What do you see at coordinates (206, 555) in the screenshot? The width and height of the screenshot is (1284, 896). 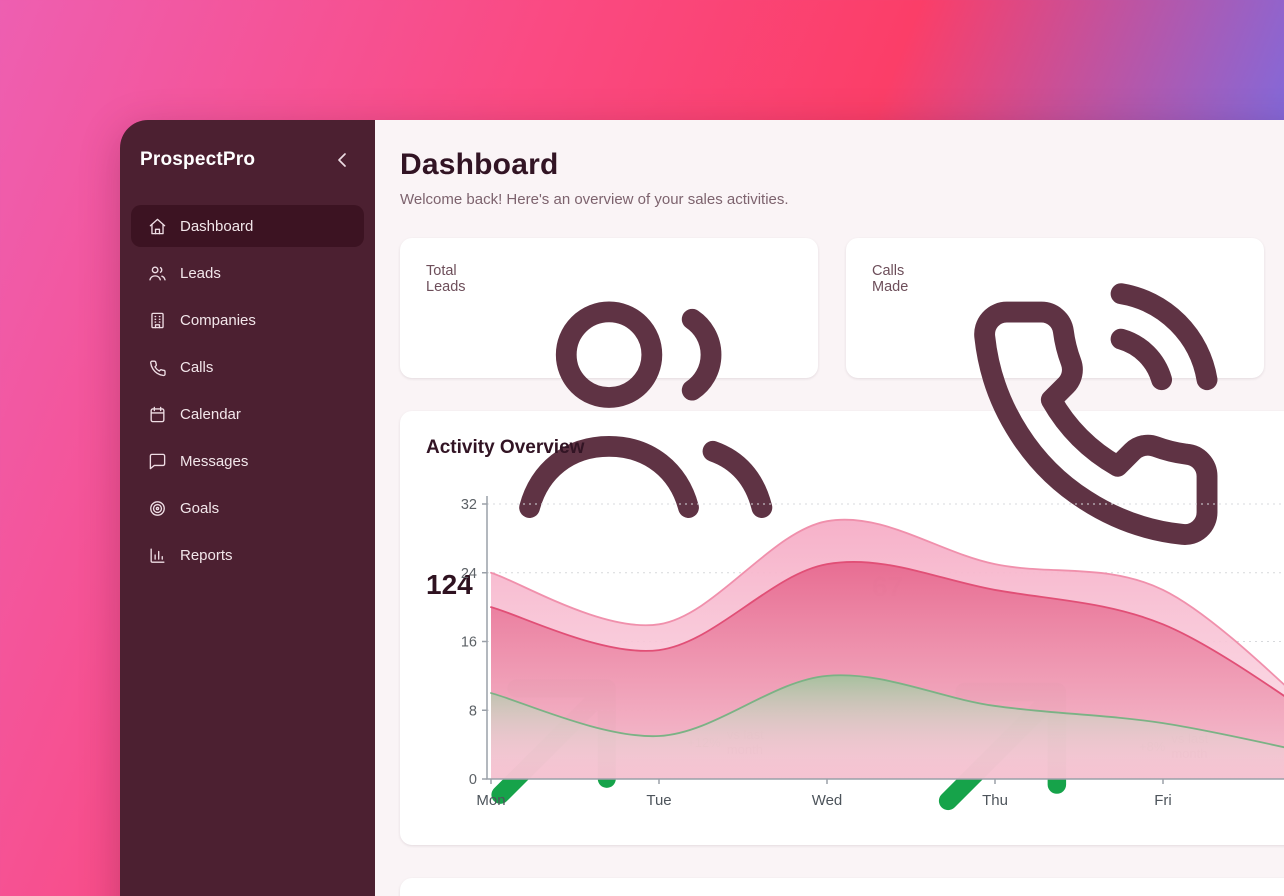 I see `sidebar-item-label: Reports` at bounding box center [206, 555].